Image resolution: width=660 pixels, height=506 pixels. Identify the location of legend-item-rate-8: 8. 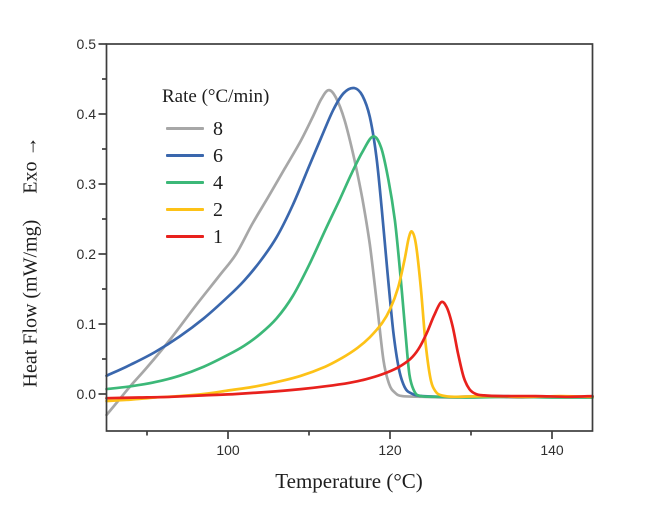
(215, 128).